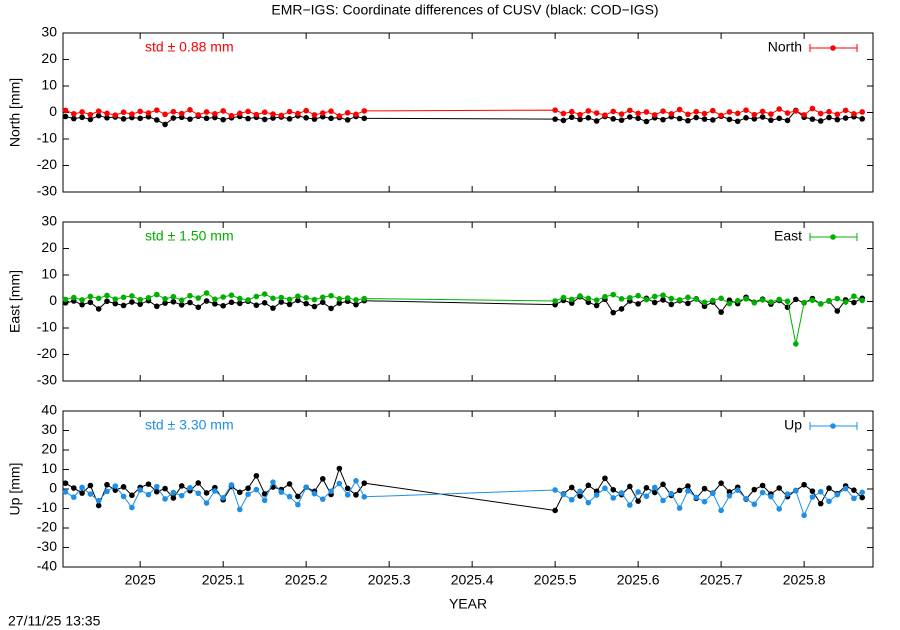 This screenshot has width=900, height=630. Describe the element at coordinates (785, 47) in the screenshot. I see `legend-label: North` at that location.